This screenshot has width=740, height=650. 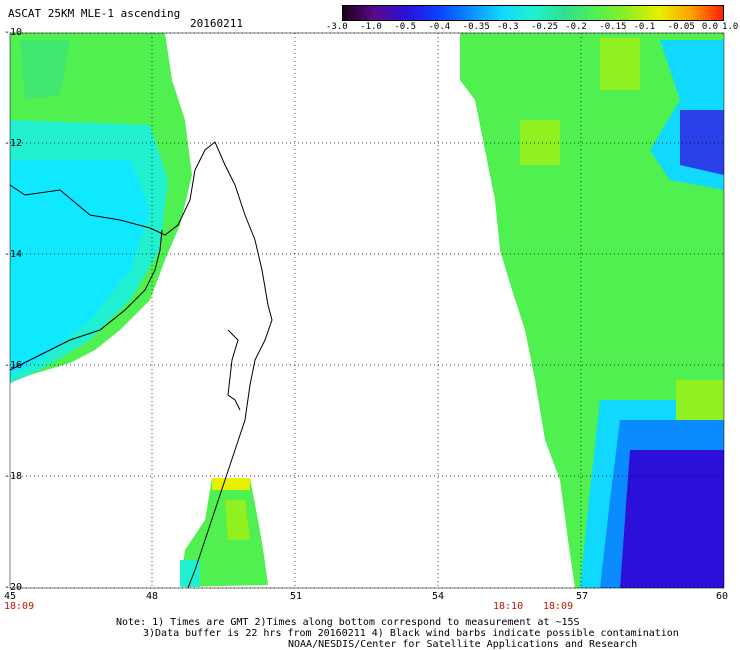 I want to click on lat-label: -14, so click(x=13, y=254).